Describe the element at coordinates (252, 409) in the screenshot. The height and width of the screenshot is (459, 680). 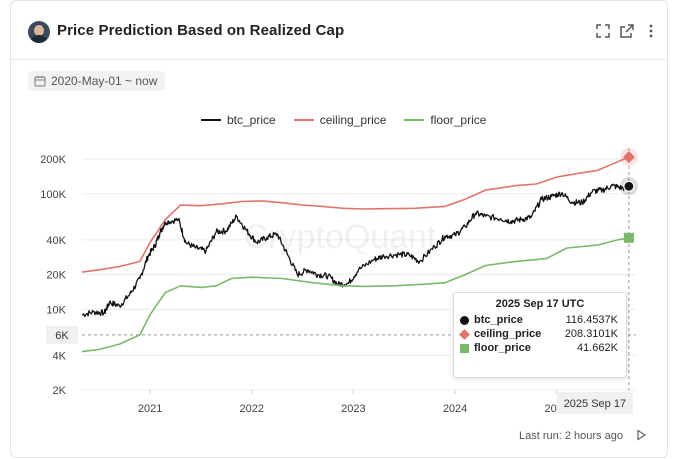
I see `x-tick-label: 2022` at that location.